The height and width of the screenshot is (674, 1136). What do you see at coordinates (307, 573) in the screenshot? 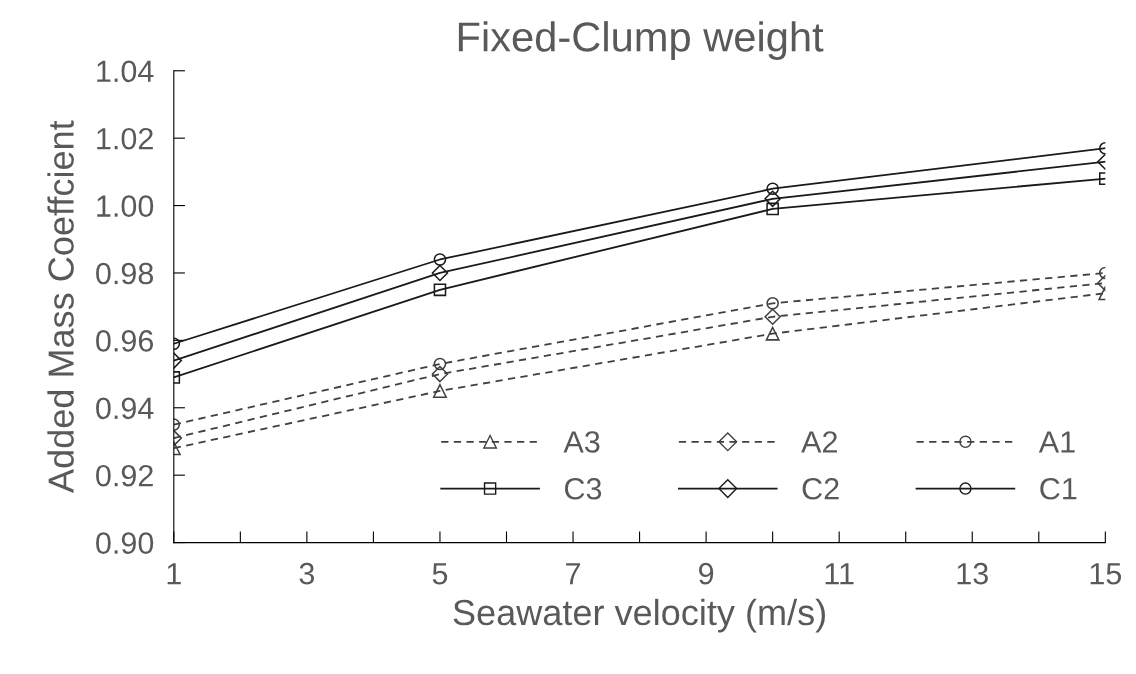
I see `x-tick-label: 3` at bounding box center [307, 573].